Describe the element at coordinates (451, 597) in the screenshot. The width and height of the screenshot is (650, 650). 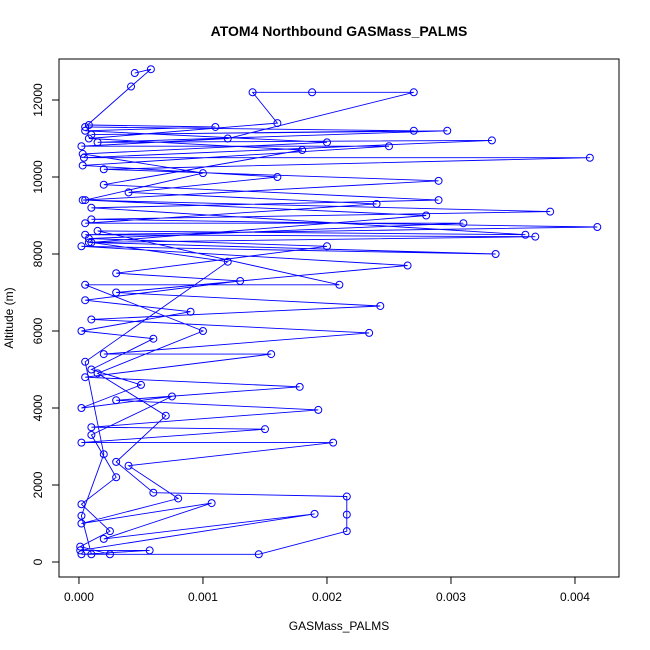
I see `x-tick-label: 0.003` at that location.